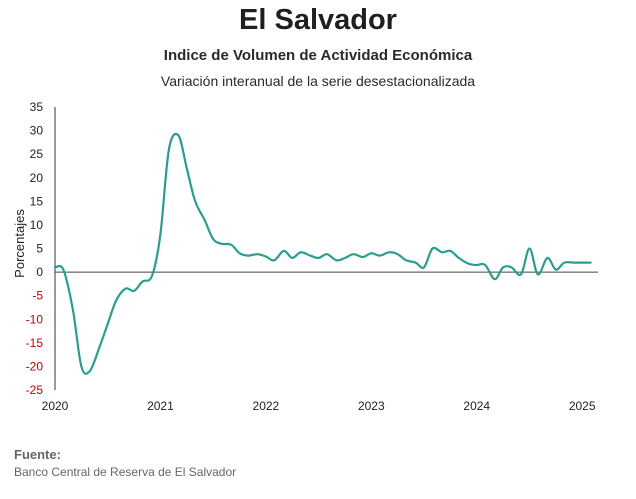 The width and height of the screenshot is (636, 499). What do you see at coordinates (55, 406) in the screenshot?
I see `x-tick-label: 2020` at bounding box center [55, 406].